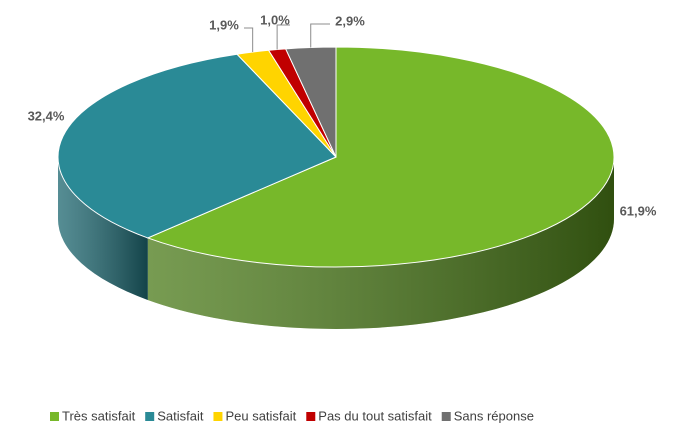  I want to click on data-label: 2,9%, so click(350, 20).